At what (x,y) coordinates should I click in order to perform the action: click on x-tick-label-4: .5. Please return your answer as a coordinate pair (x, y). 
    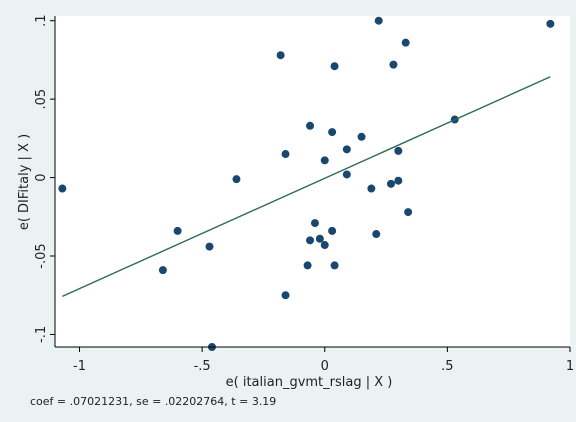
    Looking at the image, I should click on (447, 366).